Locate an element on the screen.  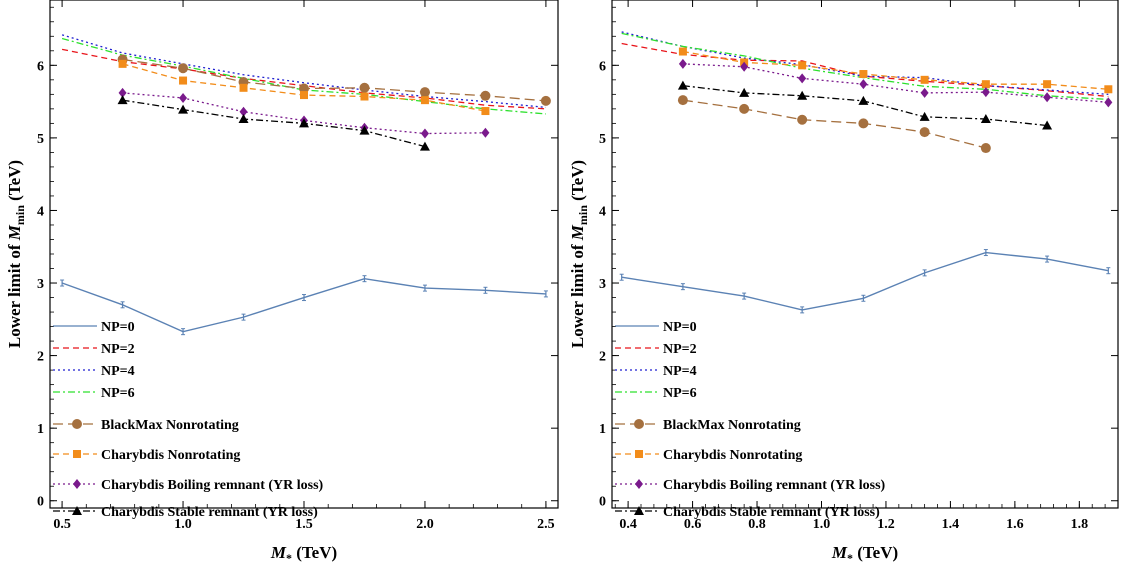
y-tick-label: 5 is located at coordinates (602, 139).